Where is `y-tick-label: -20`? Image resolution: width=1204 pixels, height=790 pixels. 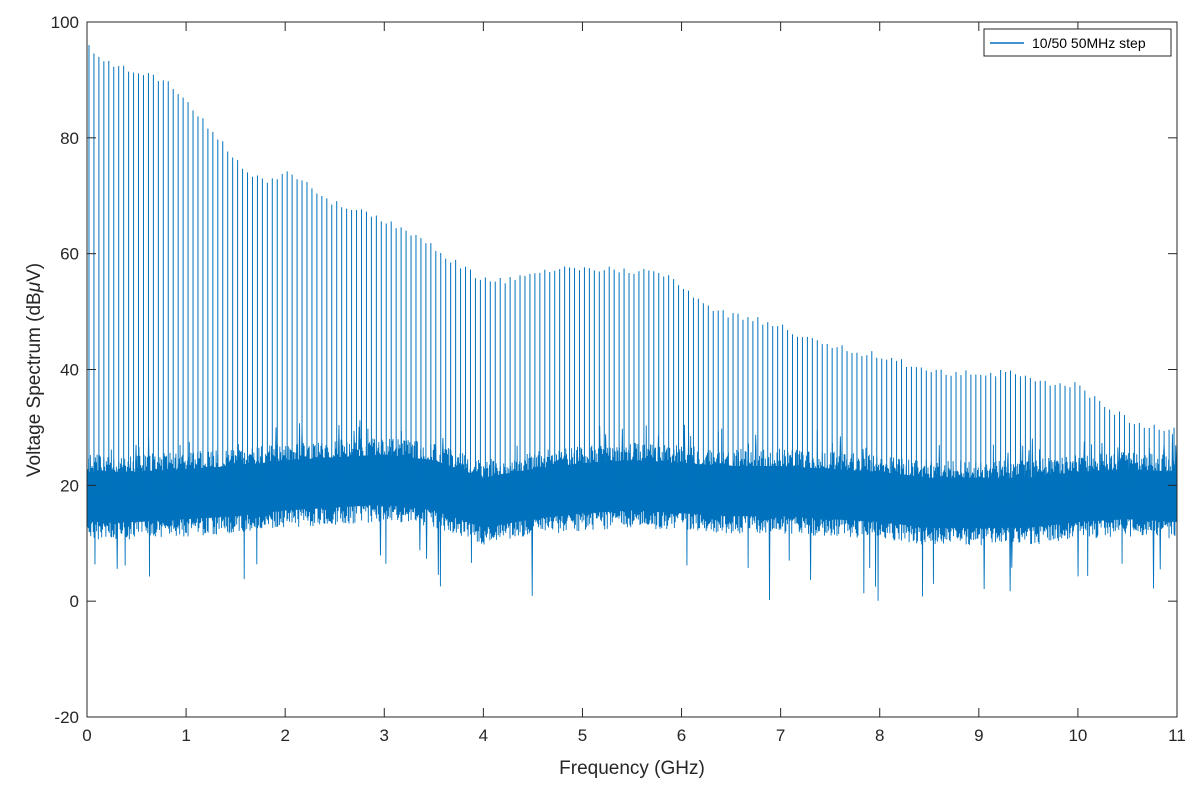 y-tick-label: -20 is located at coordinates (66, 717).